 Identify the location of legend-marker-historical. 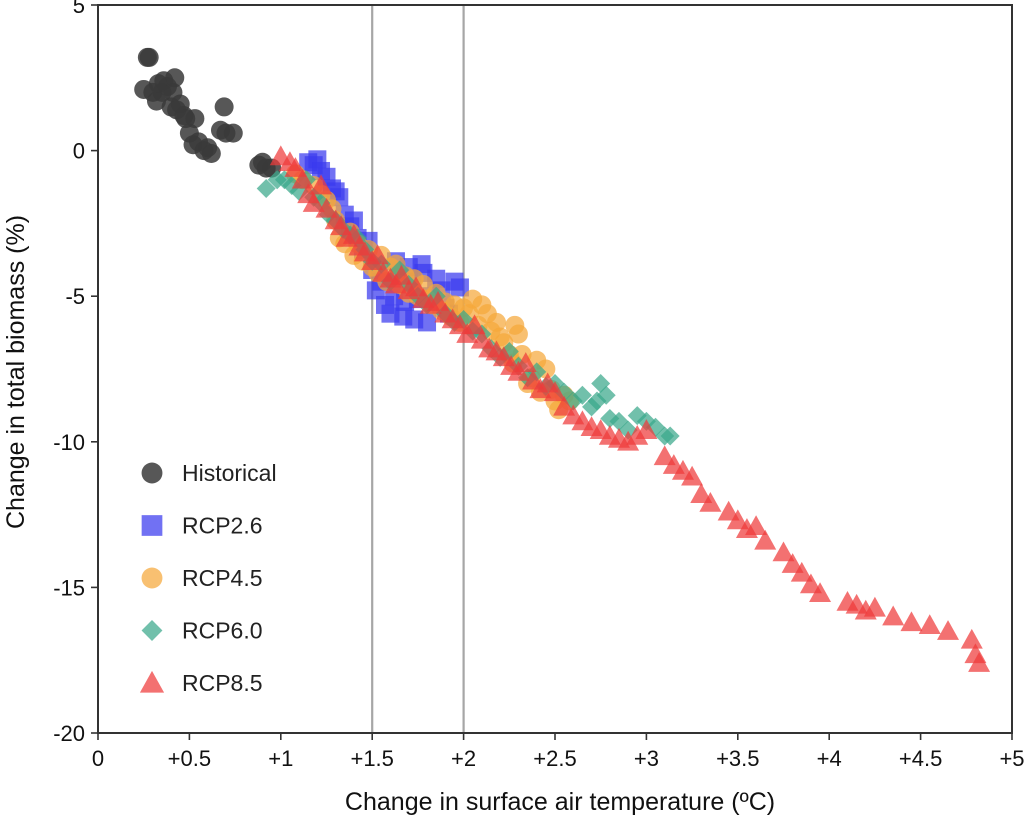
(152, 473).